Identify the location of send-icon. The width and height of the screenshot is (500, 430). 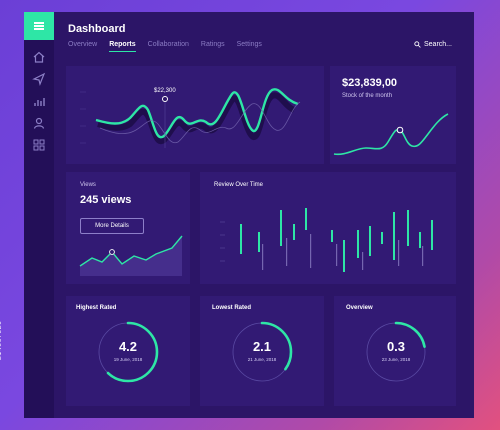
(39, 79).